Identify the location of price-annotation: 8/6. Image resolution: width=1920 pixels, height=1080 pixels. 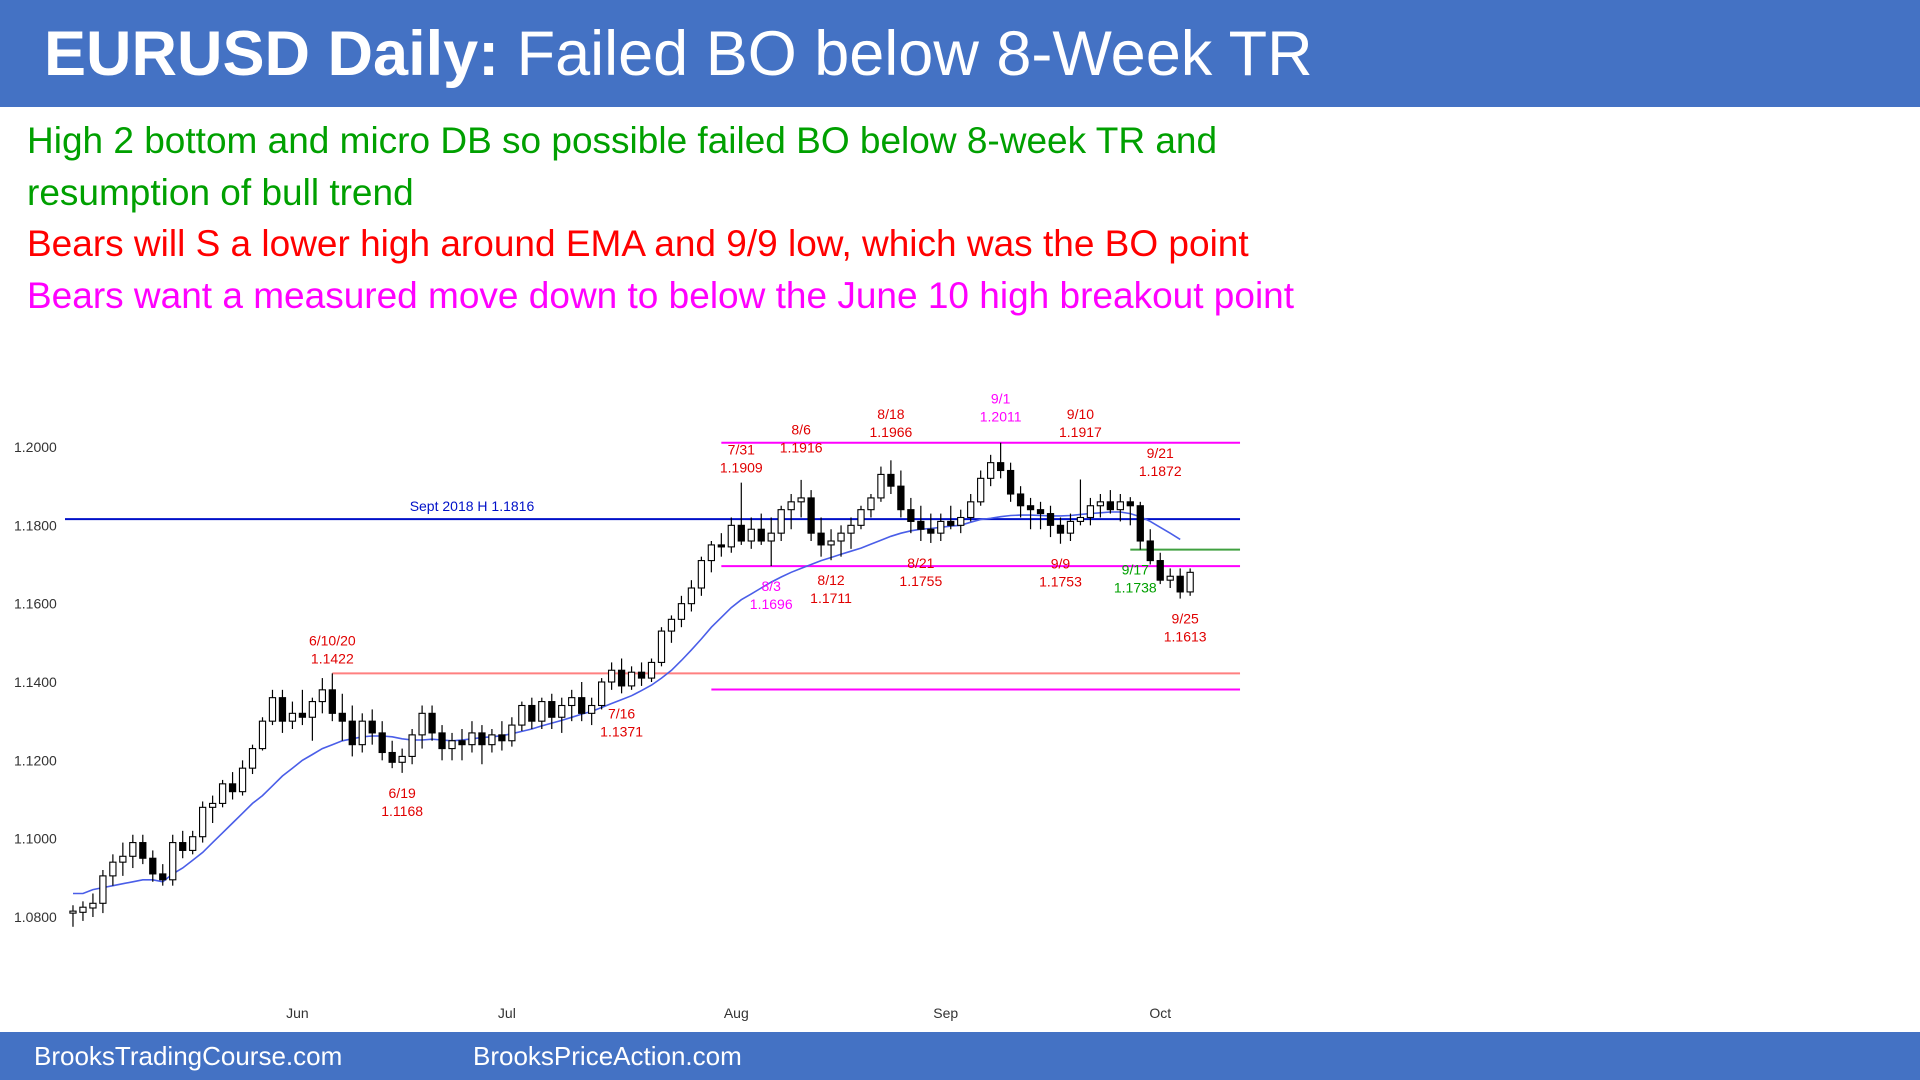
(801, 430).